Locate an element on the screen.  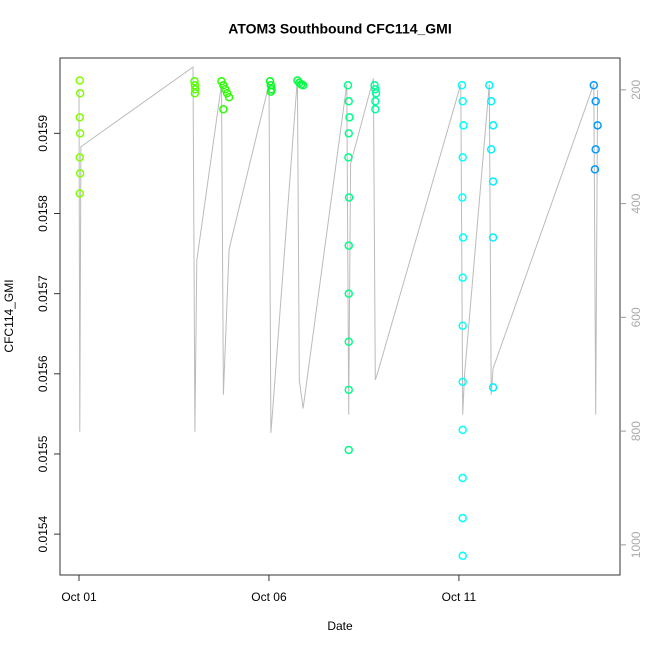
y-tick-label: 0.0159 is located at coordinates (43, 133).